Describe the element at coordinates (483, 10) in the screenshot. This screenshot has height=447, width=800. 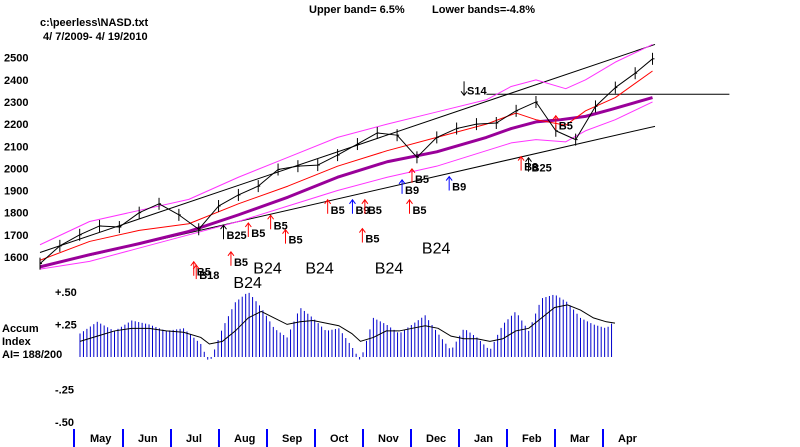
I see `lower-band-label: Lower bands=-4.8%` at that location.